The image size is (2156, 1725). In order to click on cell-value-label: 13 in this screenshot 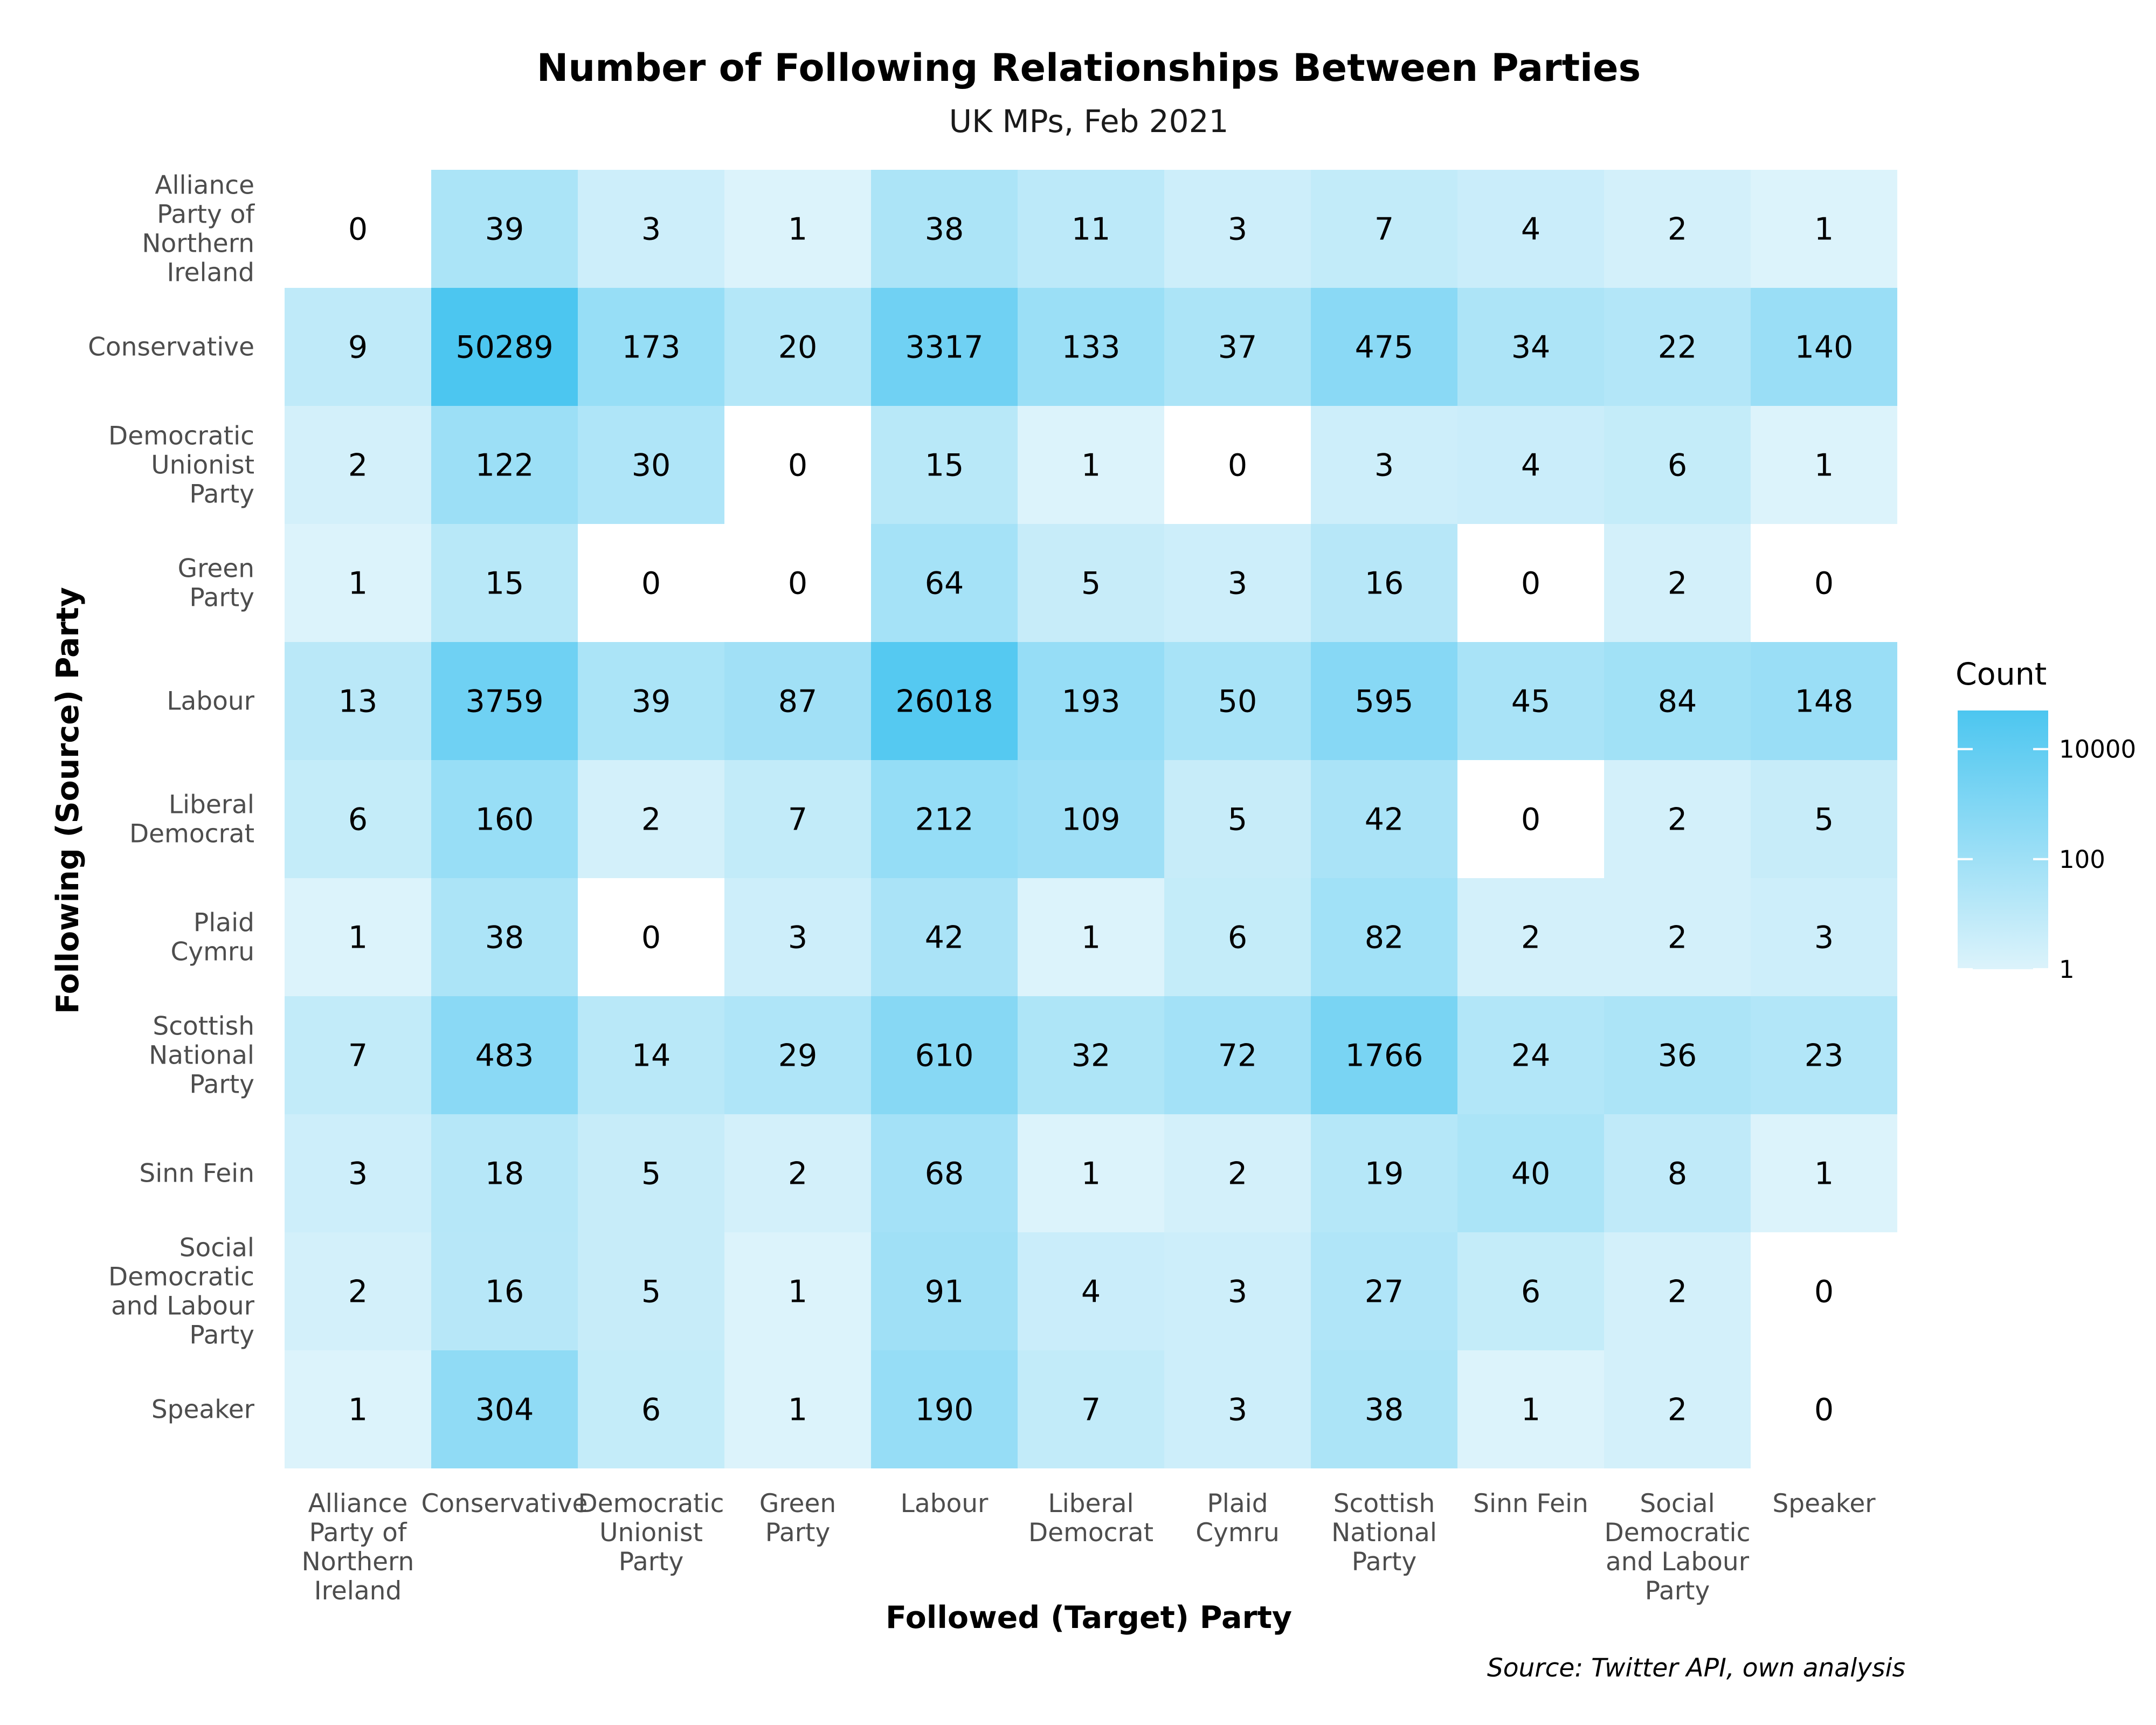, I will do `click(358, 702)`.